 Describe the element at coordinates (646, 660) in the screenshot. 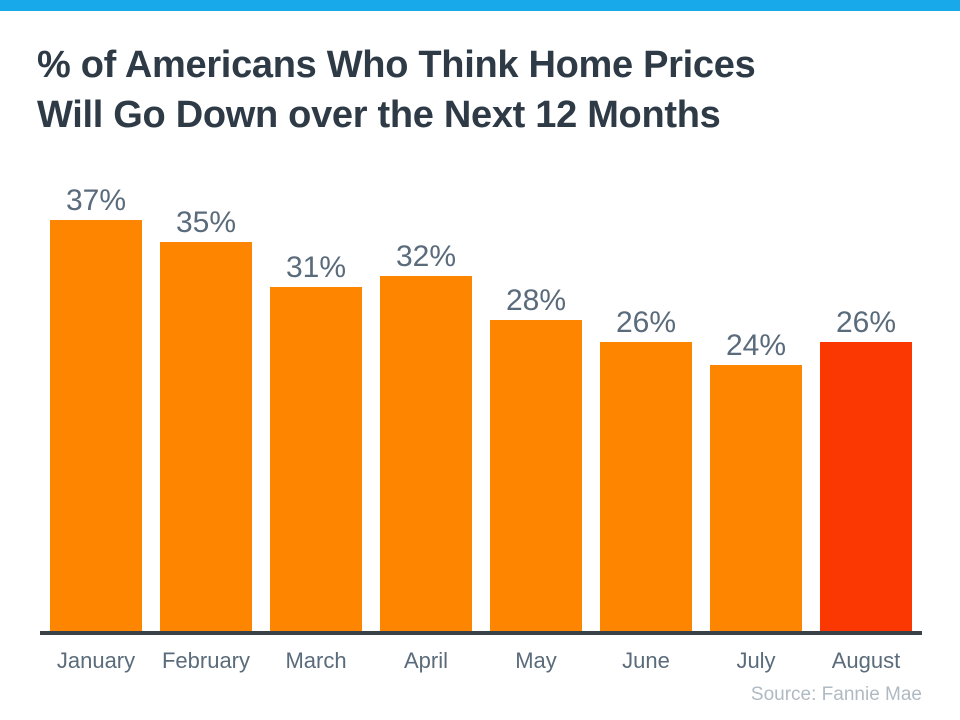

I see `x-axis-label: June` at that location.